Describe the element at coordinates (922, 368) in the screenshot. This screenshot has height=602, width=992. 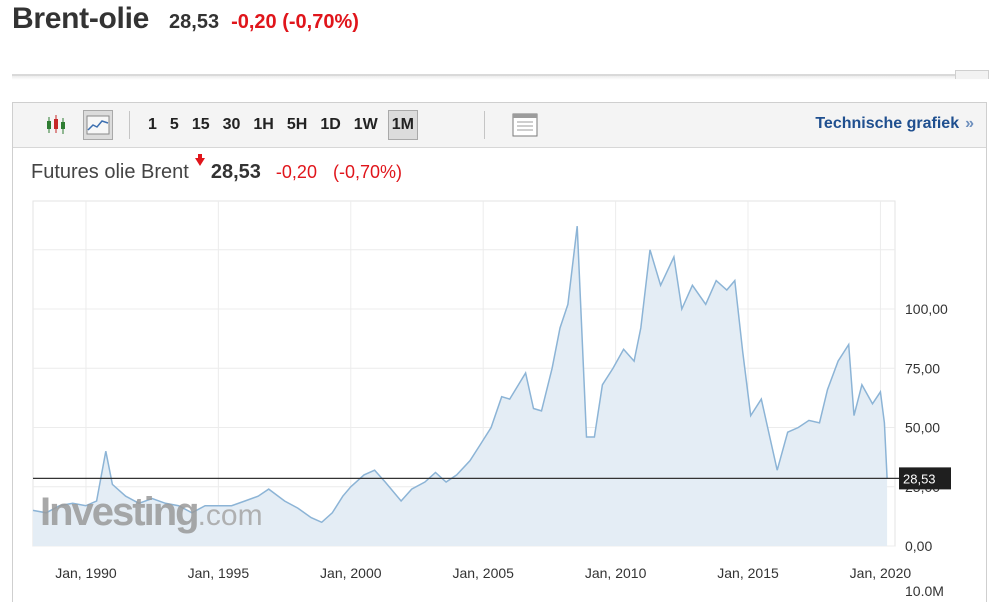
I see `y-tick-label: 75,00` at that location.